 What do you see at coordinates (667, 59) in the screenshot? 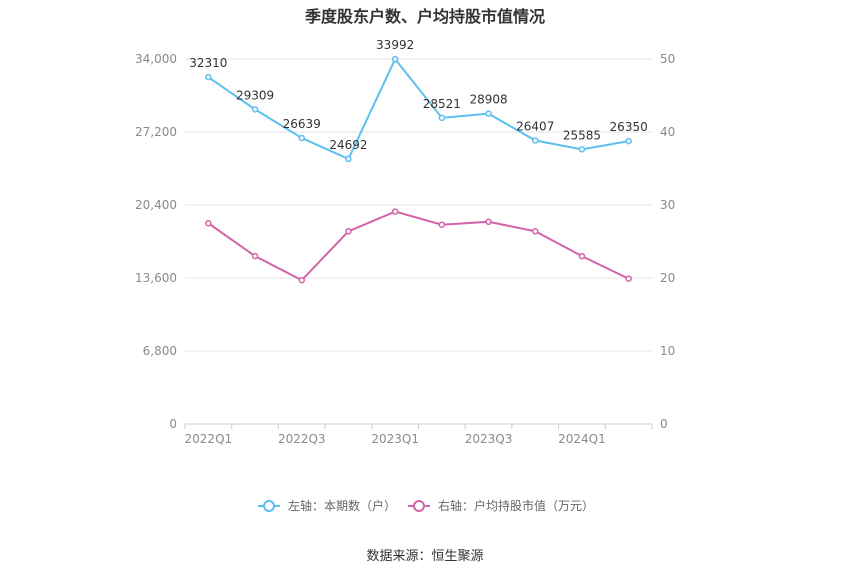
I see `right-axis-tick-label: 50` at bounding box center [667, 59].